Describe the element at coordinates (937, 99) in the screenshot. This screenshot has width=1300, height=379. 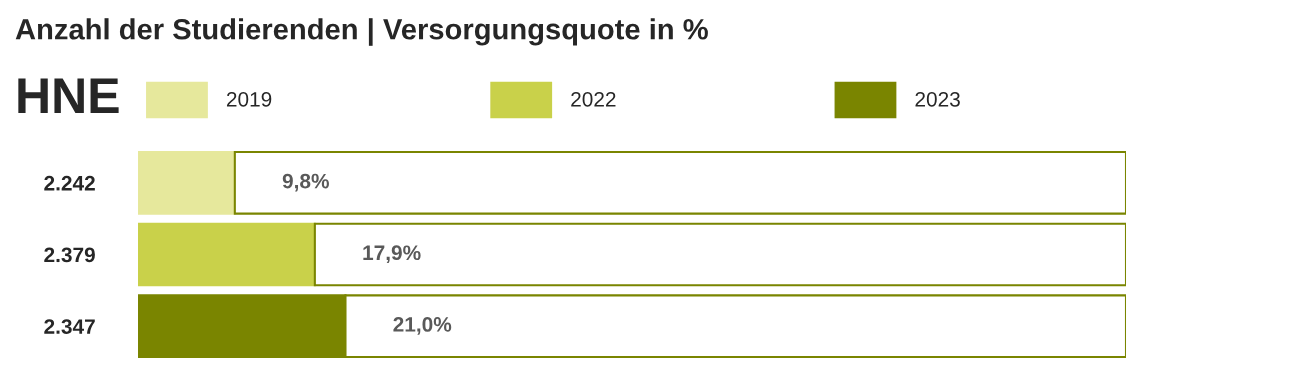
I see `legend-label: 2023` at that location.